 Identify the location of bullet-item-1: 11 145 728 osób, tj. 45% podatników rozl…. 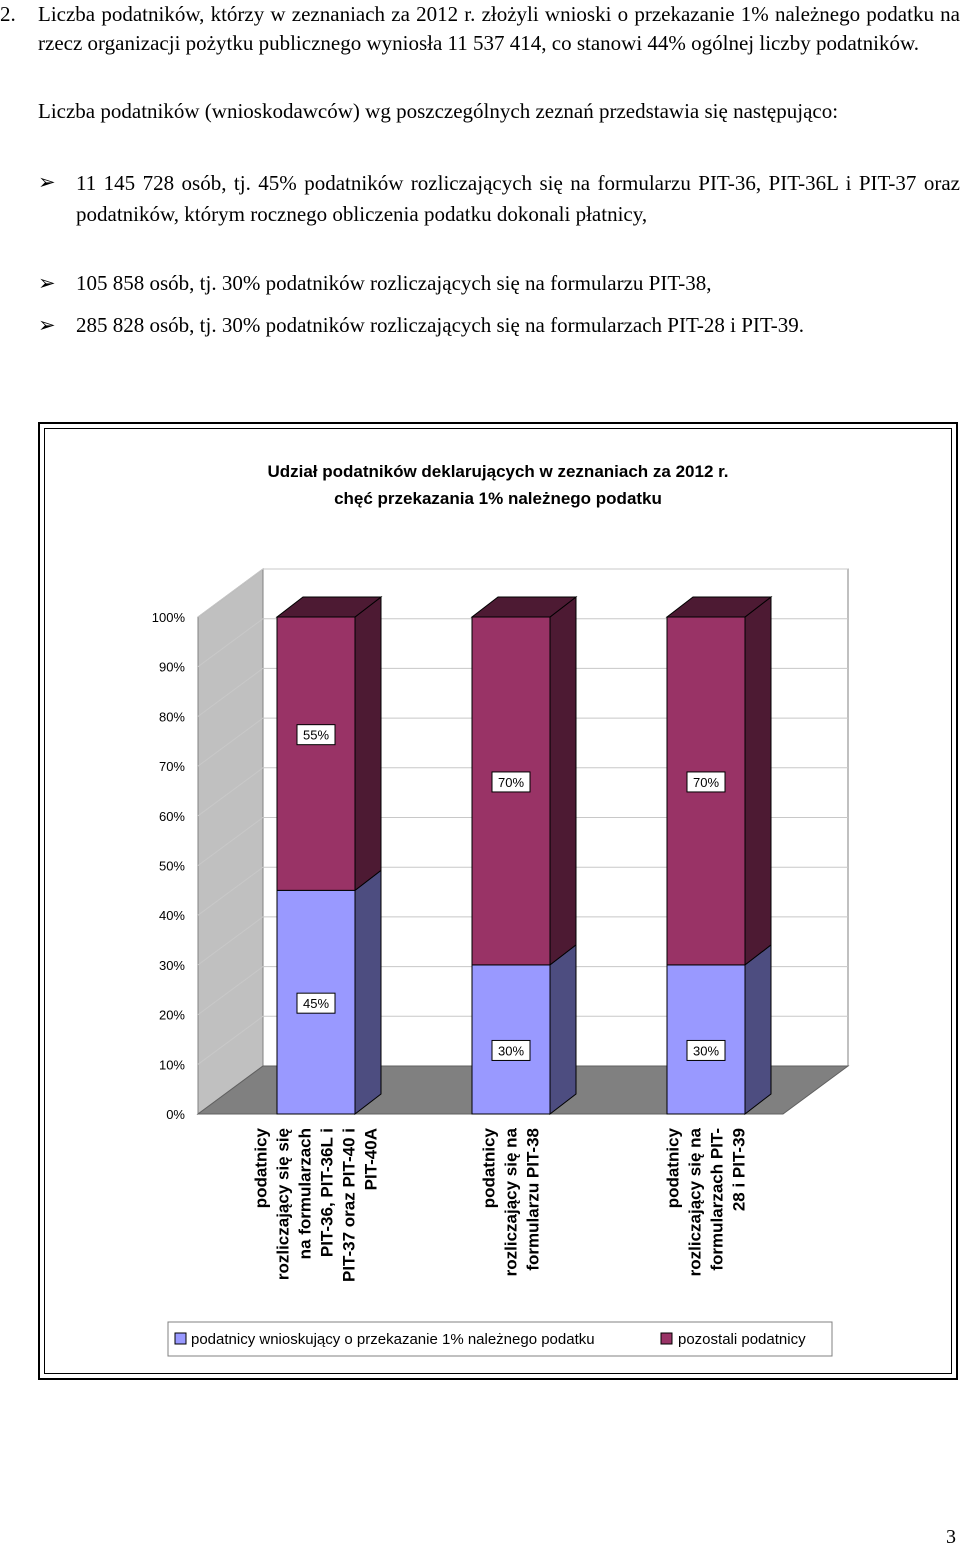
(518, 198).